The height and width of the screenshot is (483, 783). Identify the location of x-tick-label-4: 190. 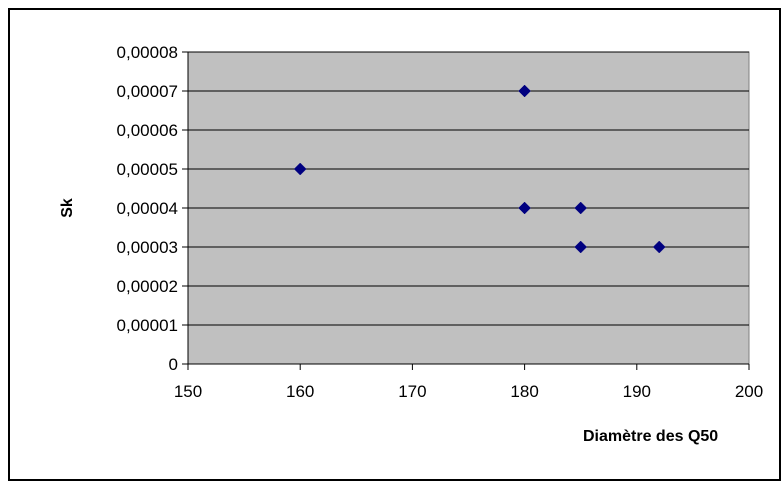
(637, 391).